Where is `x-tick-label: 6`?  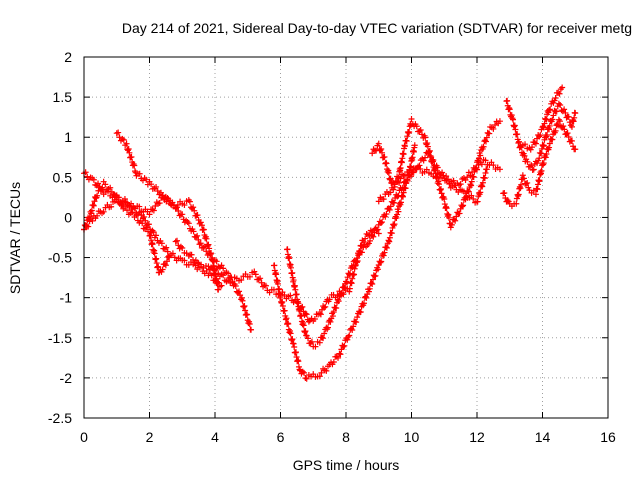
x-tick-label: 6 is located at coordinates (281, 437).